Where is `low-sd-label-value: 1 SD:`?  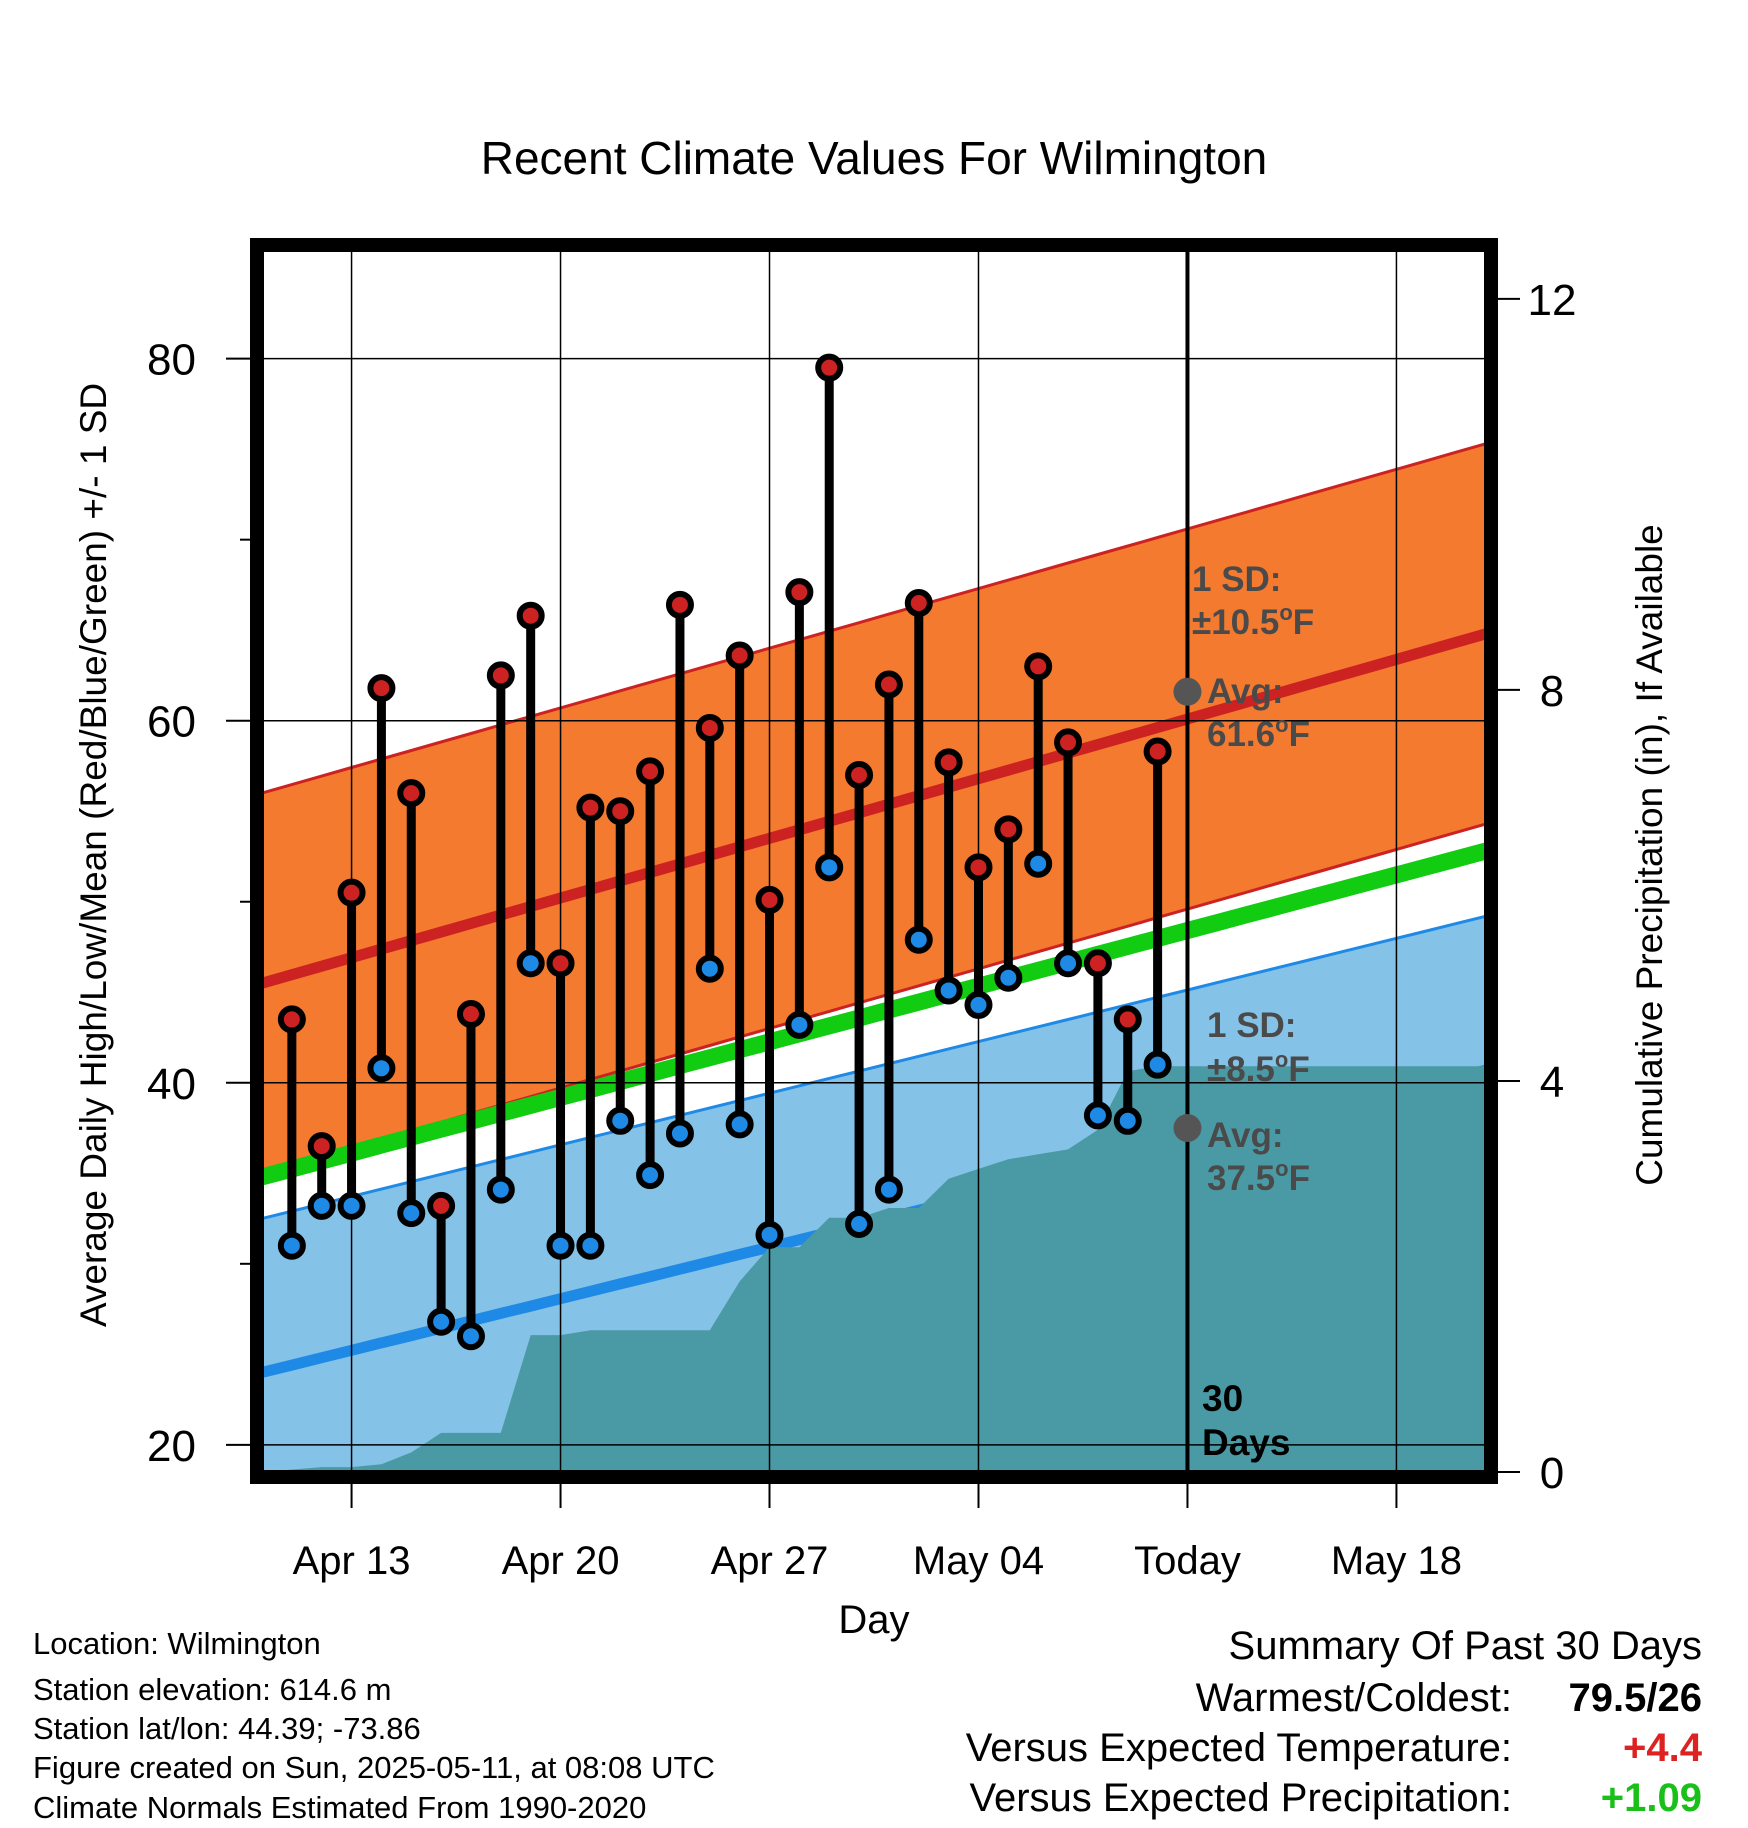
low-sd-label-value: 1 SD: is located at coordinates (1251, 1025).